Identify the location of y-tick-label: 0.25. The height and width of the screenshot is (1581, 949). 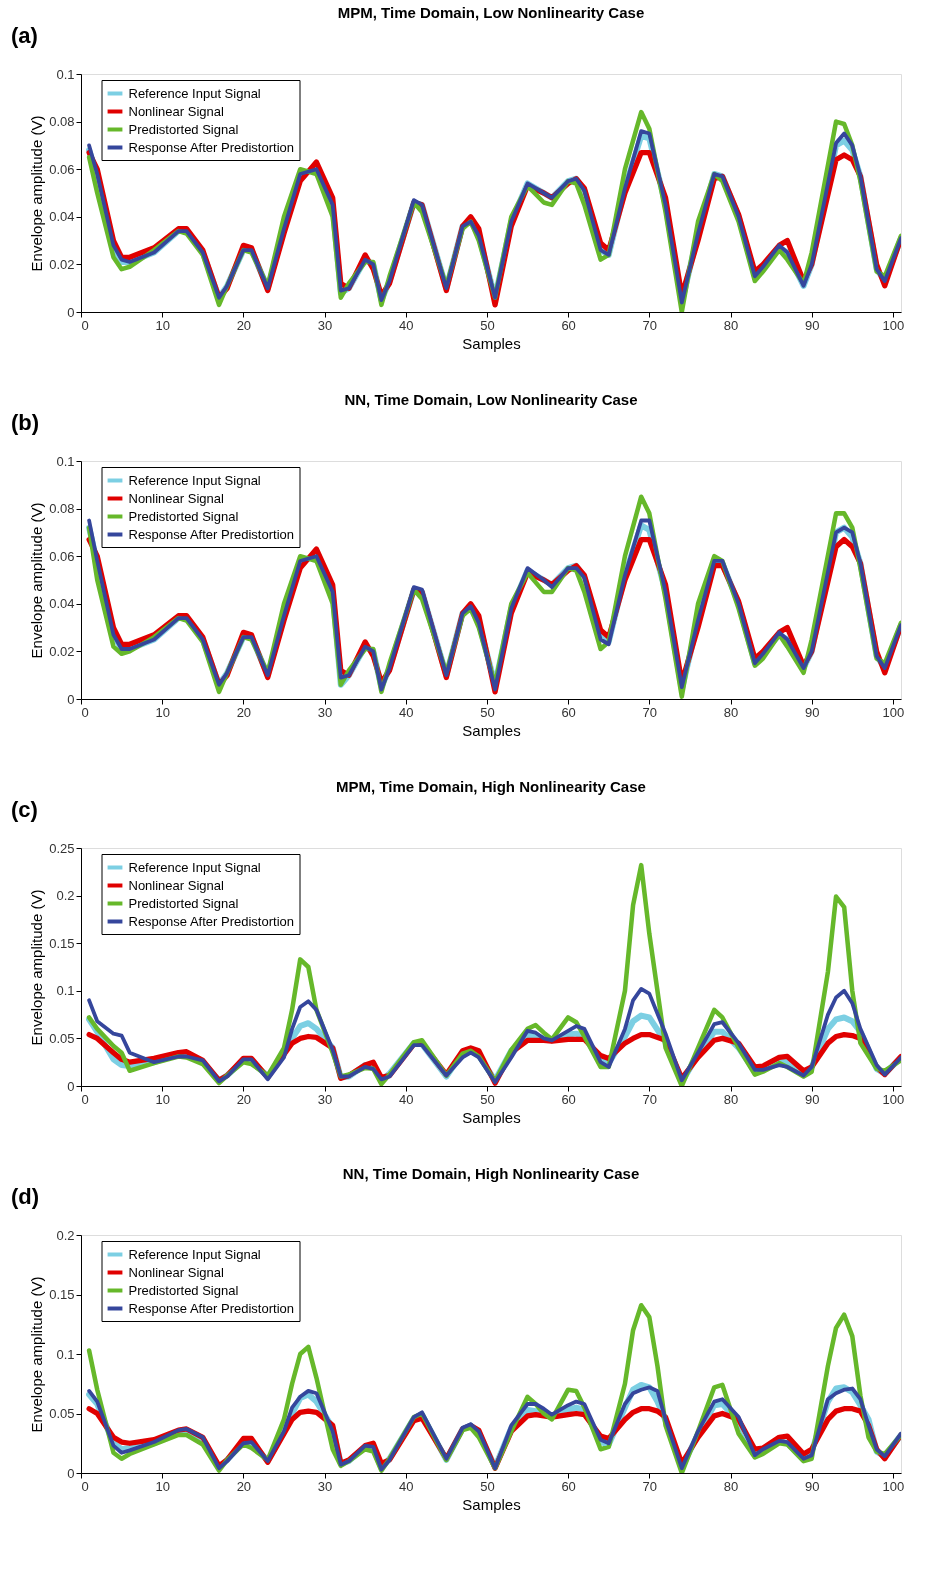
(62, 848).